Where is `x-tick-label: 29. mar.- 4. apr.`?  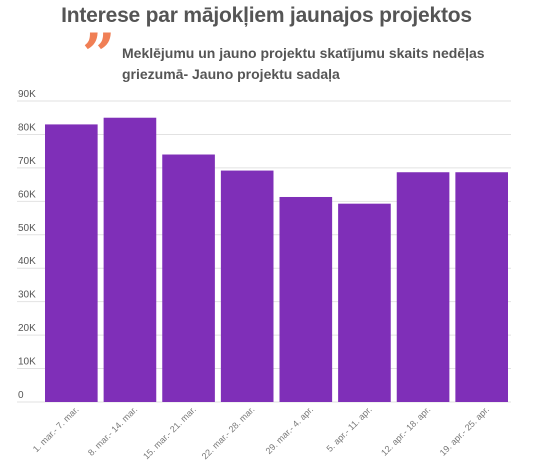 x-tick-label: 29. mar.- 4. apr. is located at coordinates (290, 430).